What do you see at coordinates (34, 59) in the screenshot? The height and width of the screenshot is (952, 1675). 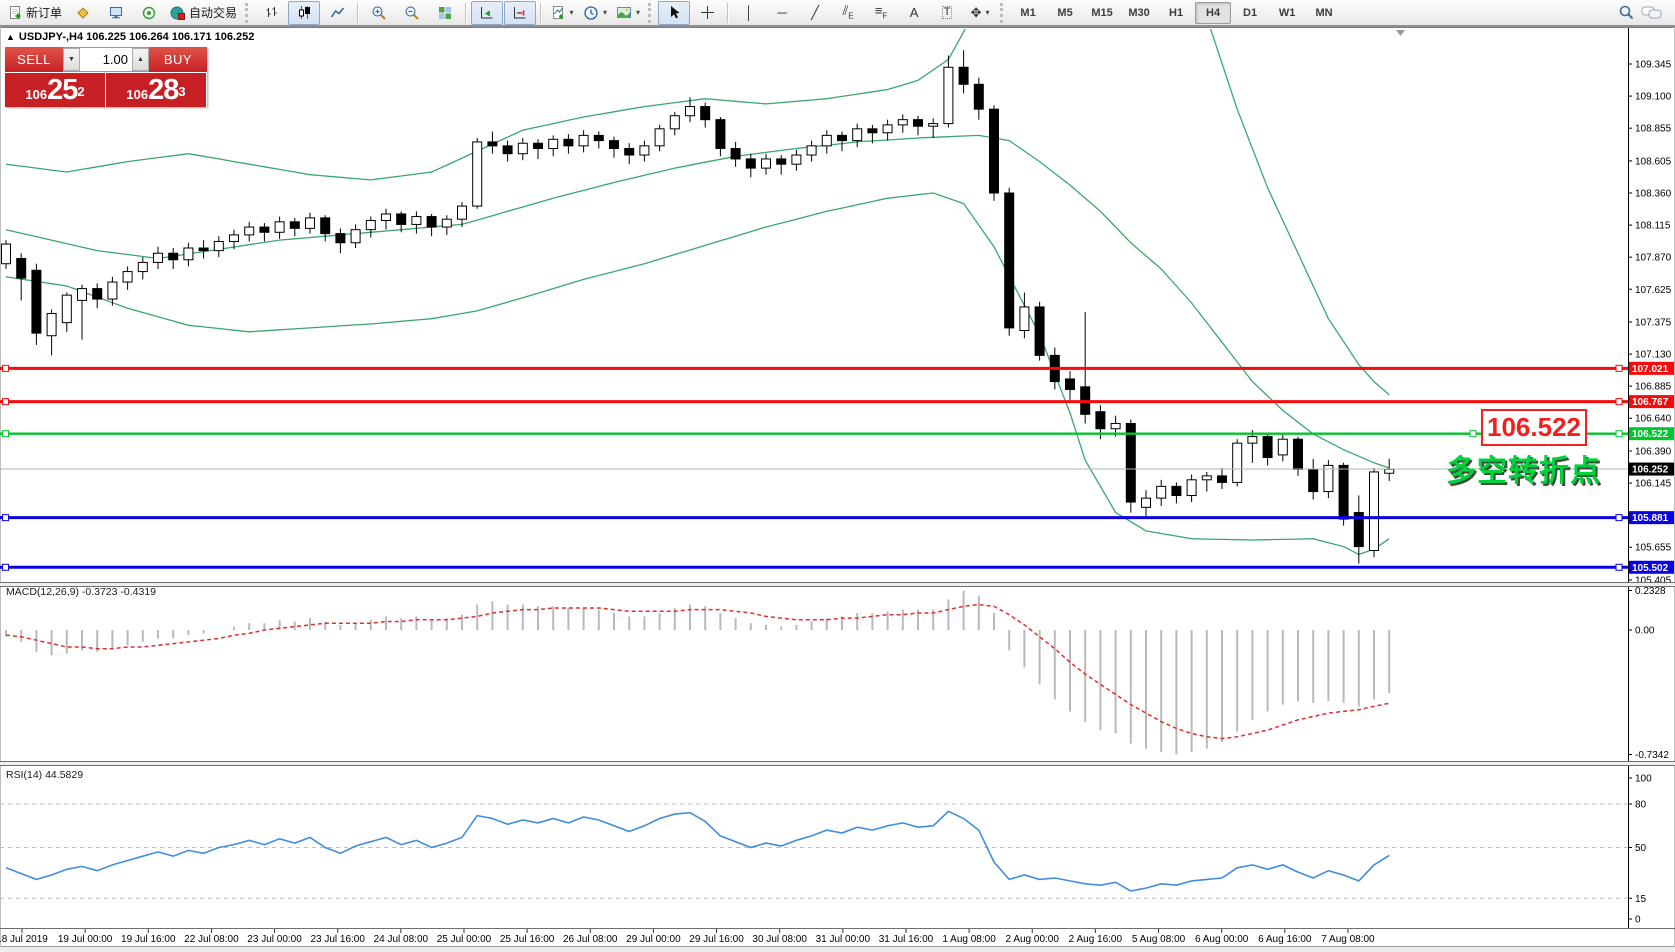 I see `sell-button: SELL` at bounding box center [34, 59].